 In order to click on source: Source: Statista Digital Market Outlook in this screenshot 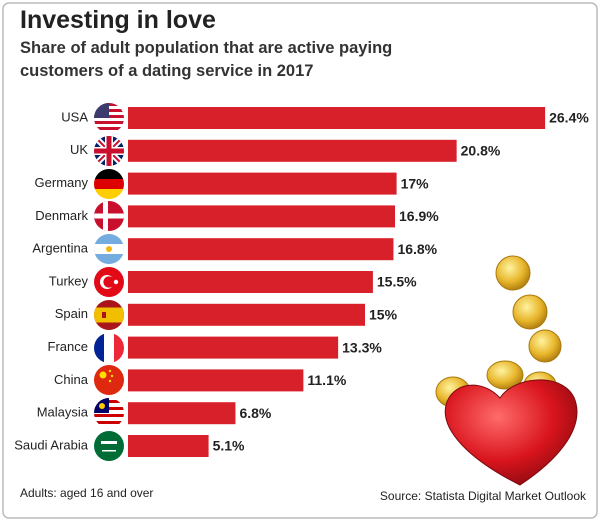, I will do `click(483, 496)`.